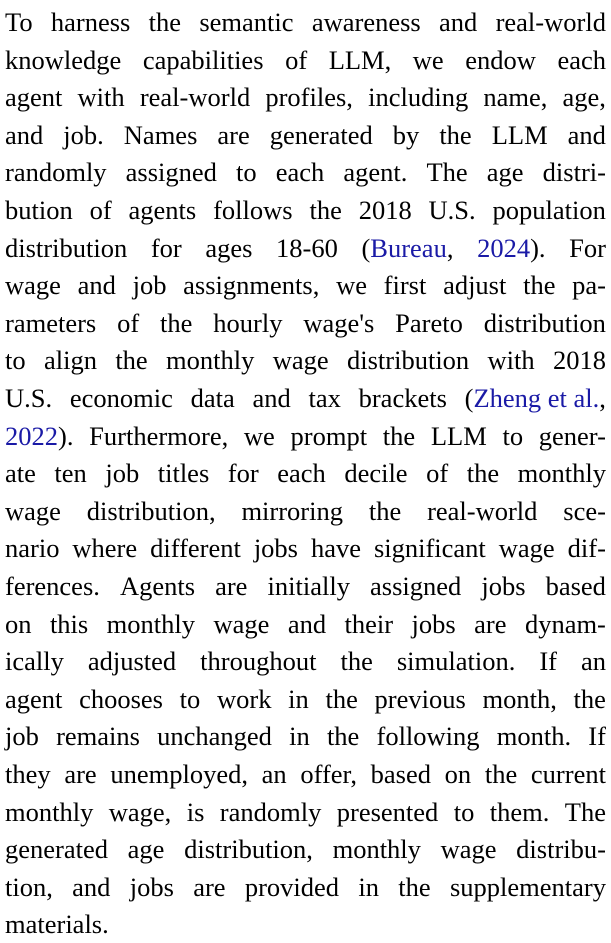 The width and height of the screenshot is (611, 943). I want to click on word: brackets, so click(402, 398).